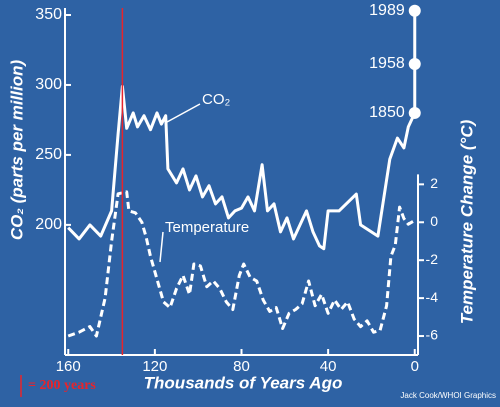  I want to click on series-label: CO₂, so click(216, 99).